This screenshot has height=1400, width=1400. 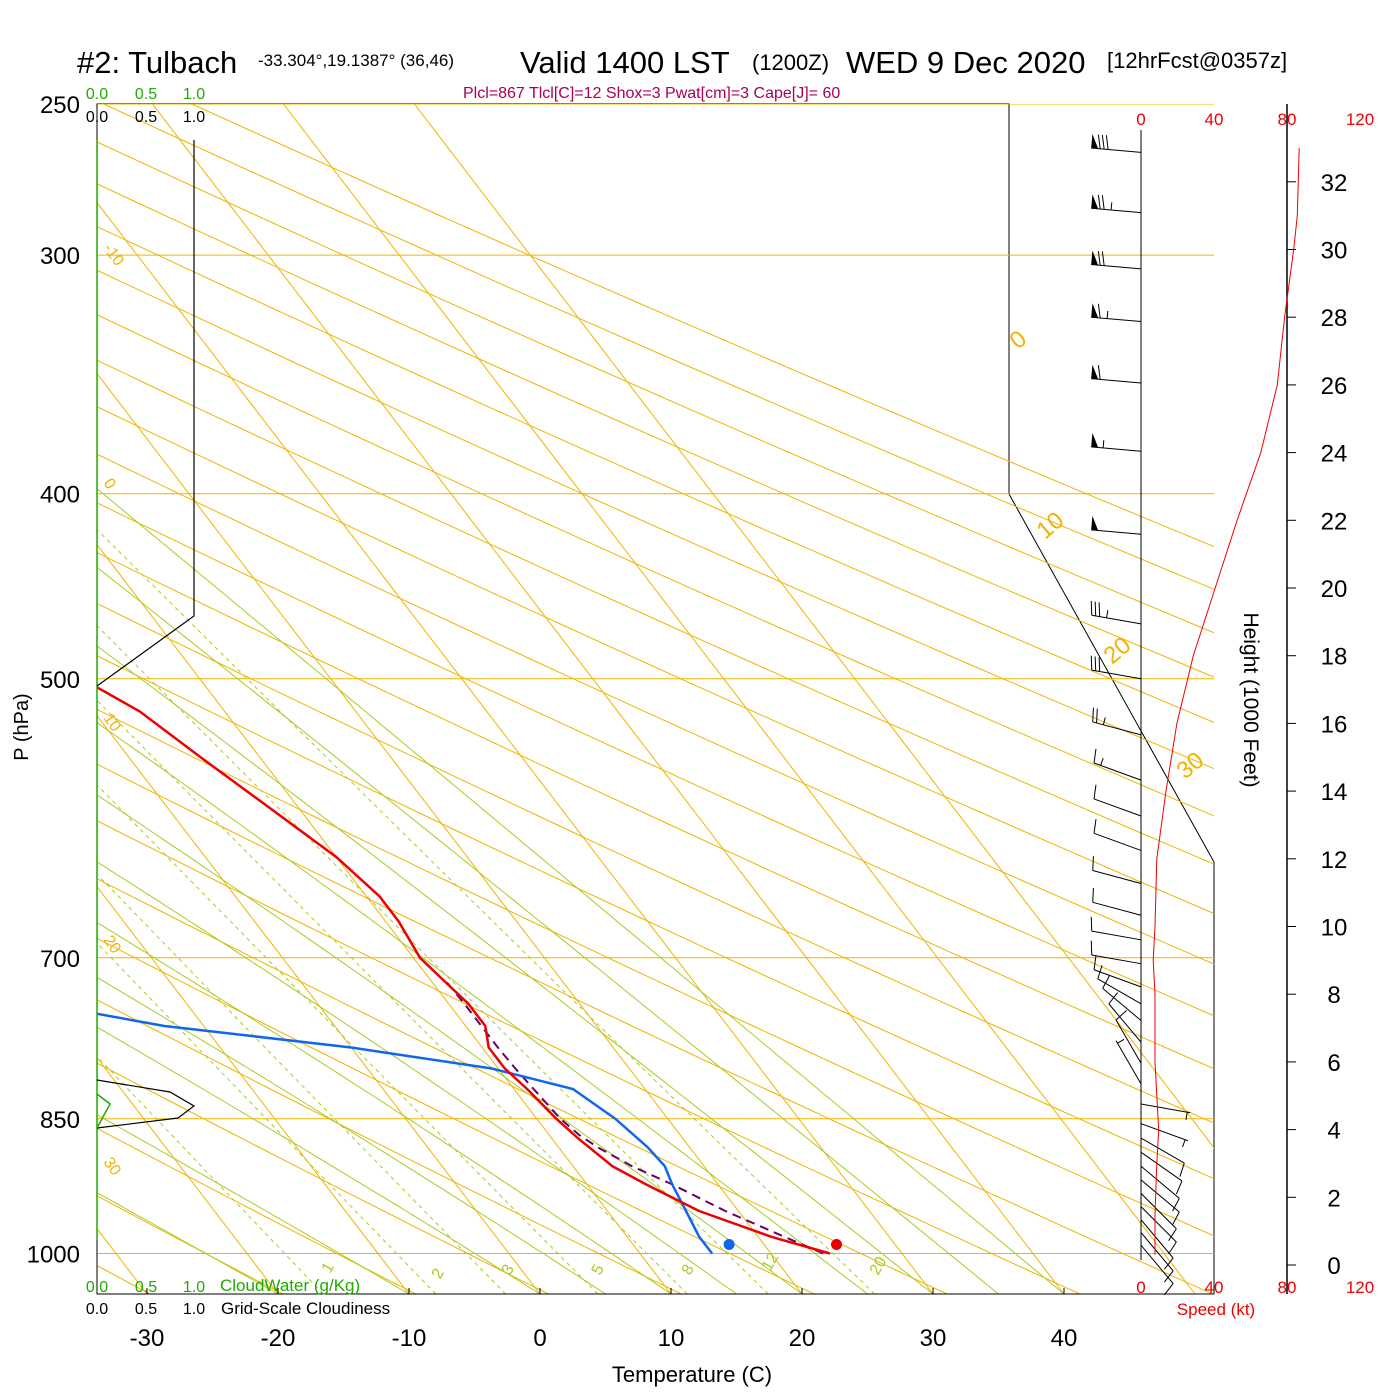 I want to click on cloud-panel: 0.0 0.0 0.5 0.5 1.0 1.0 0.0 0.0 0.5 0.5 1.0 1.0, so click(x=145, y=702).